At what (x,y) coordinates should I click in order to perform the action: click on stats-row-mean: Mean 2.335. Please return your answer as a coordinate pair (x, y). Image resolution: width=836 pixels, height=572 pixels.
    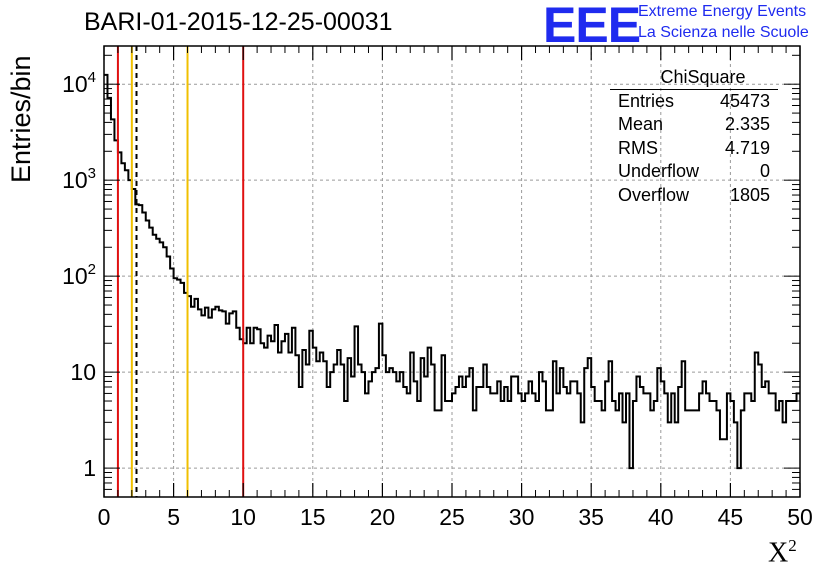
    Looking at the image, I should click on (694, 124).